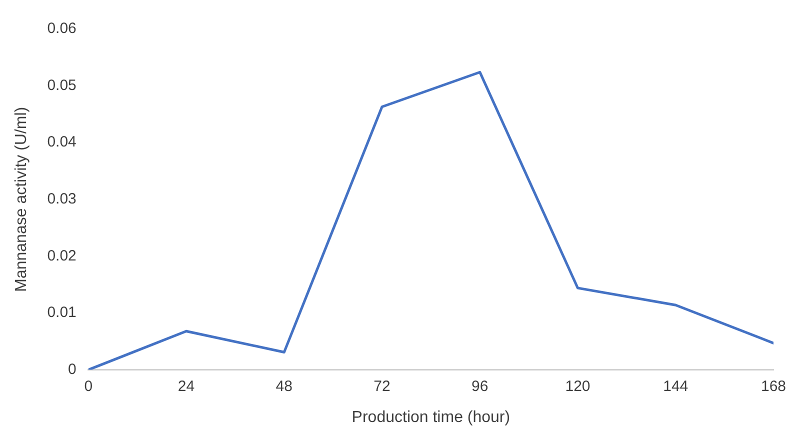  Describe the element at coordinates (61, 255) in the screenshot. I see `y-tick-label: 0.02` at that location.